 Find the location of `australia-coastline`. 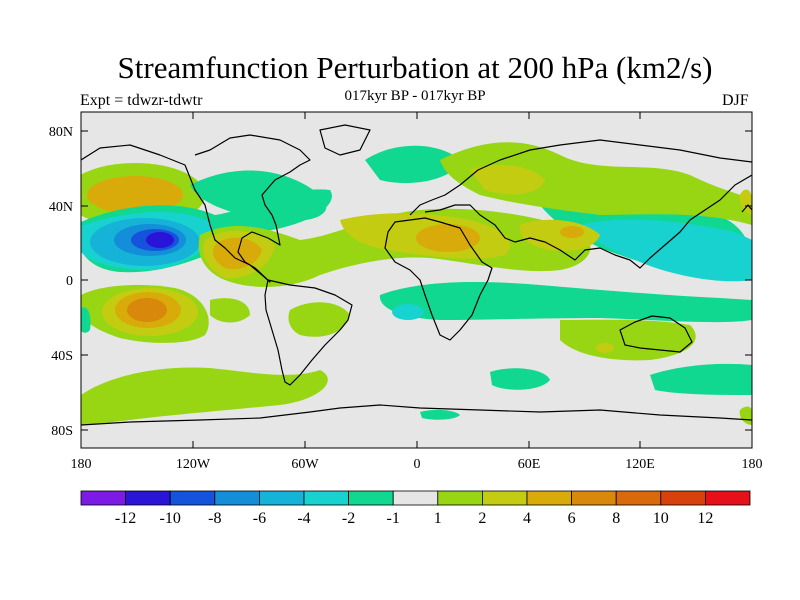

australia-coastline is located at coordinates (656, 334).